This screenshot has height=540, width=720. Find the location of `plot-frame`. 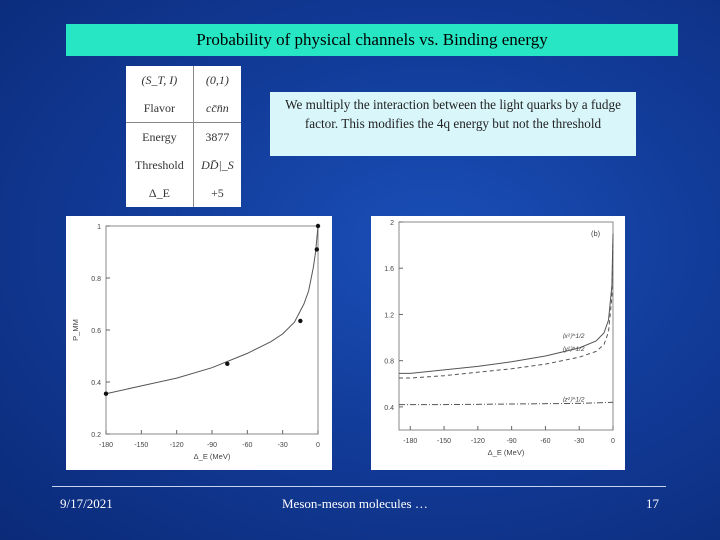

plot-frame is located at coordinates (506, 326).